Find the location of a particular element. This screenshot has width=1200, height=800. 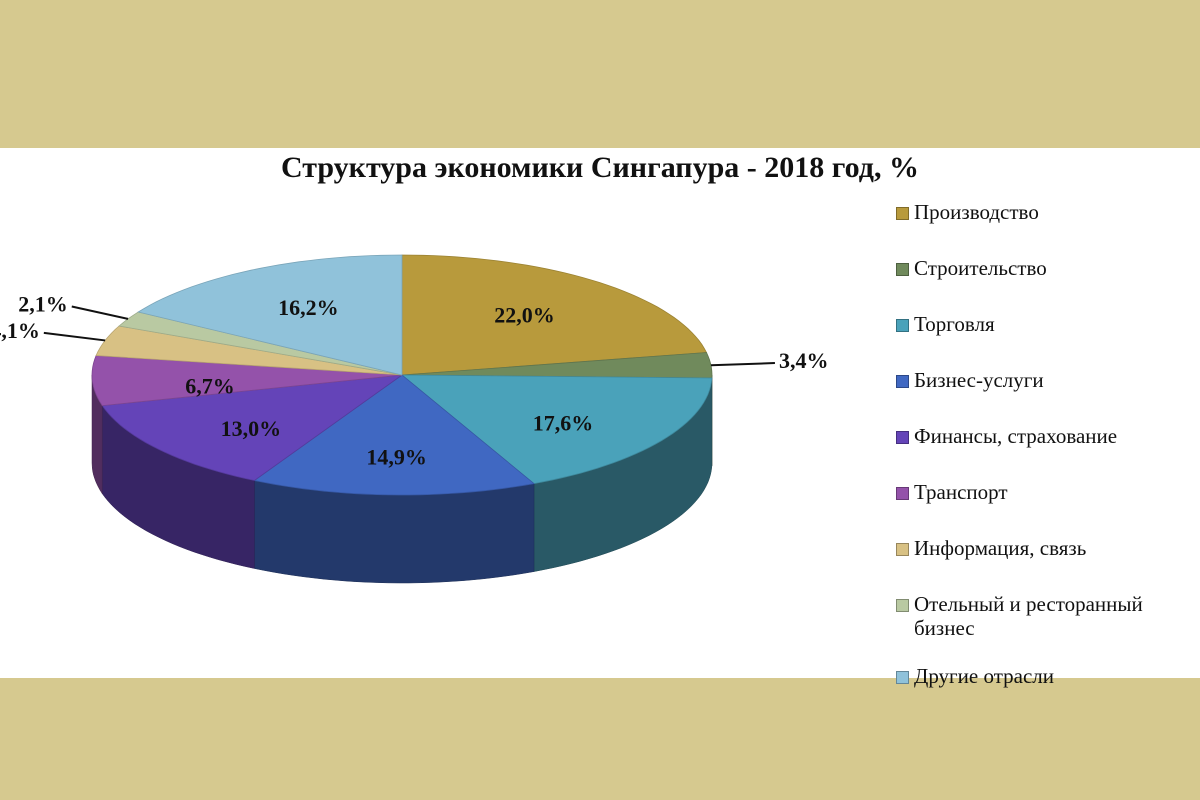

data-label: 4,1% is located at coordinates (20, 330).